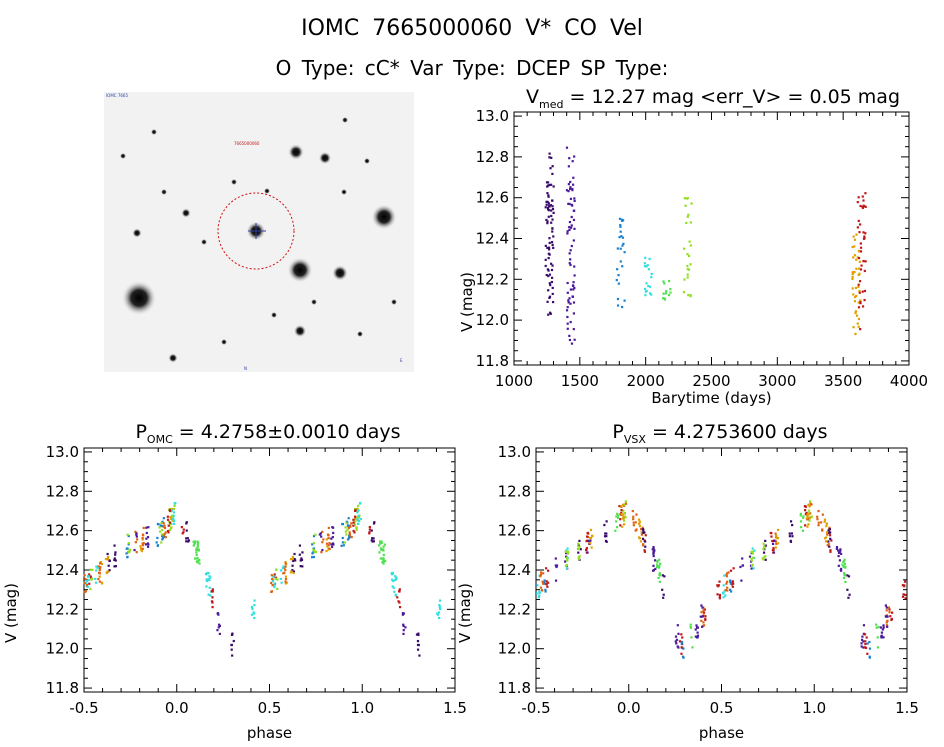 The image size is (944, 747). Describe the element at coordinates (721, 733) in the screenshot. I see `x-axis-label: phase` at that location.